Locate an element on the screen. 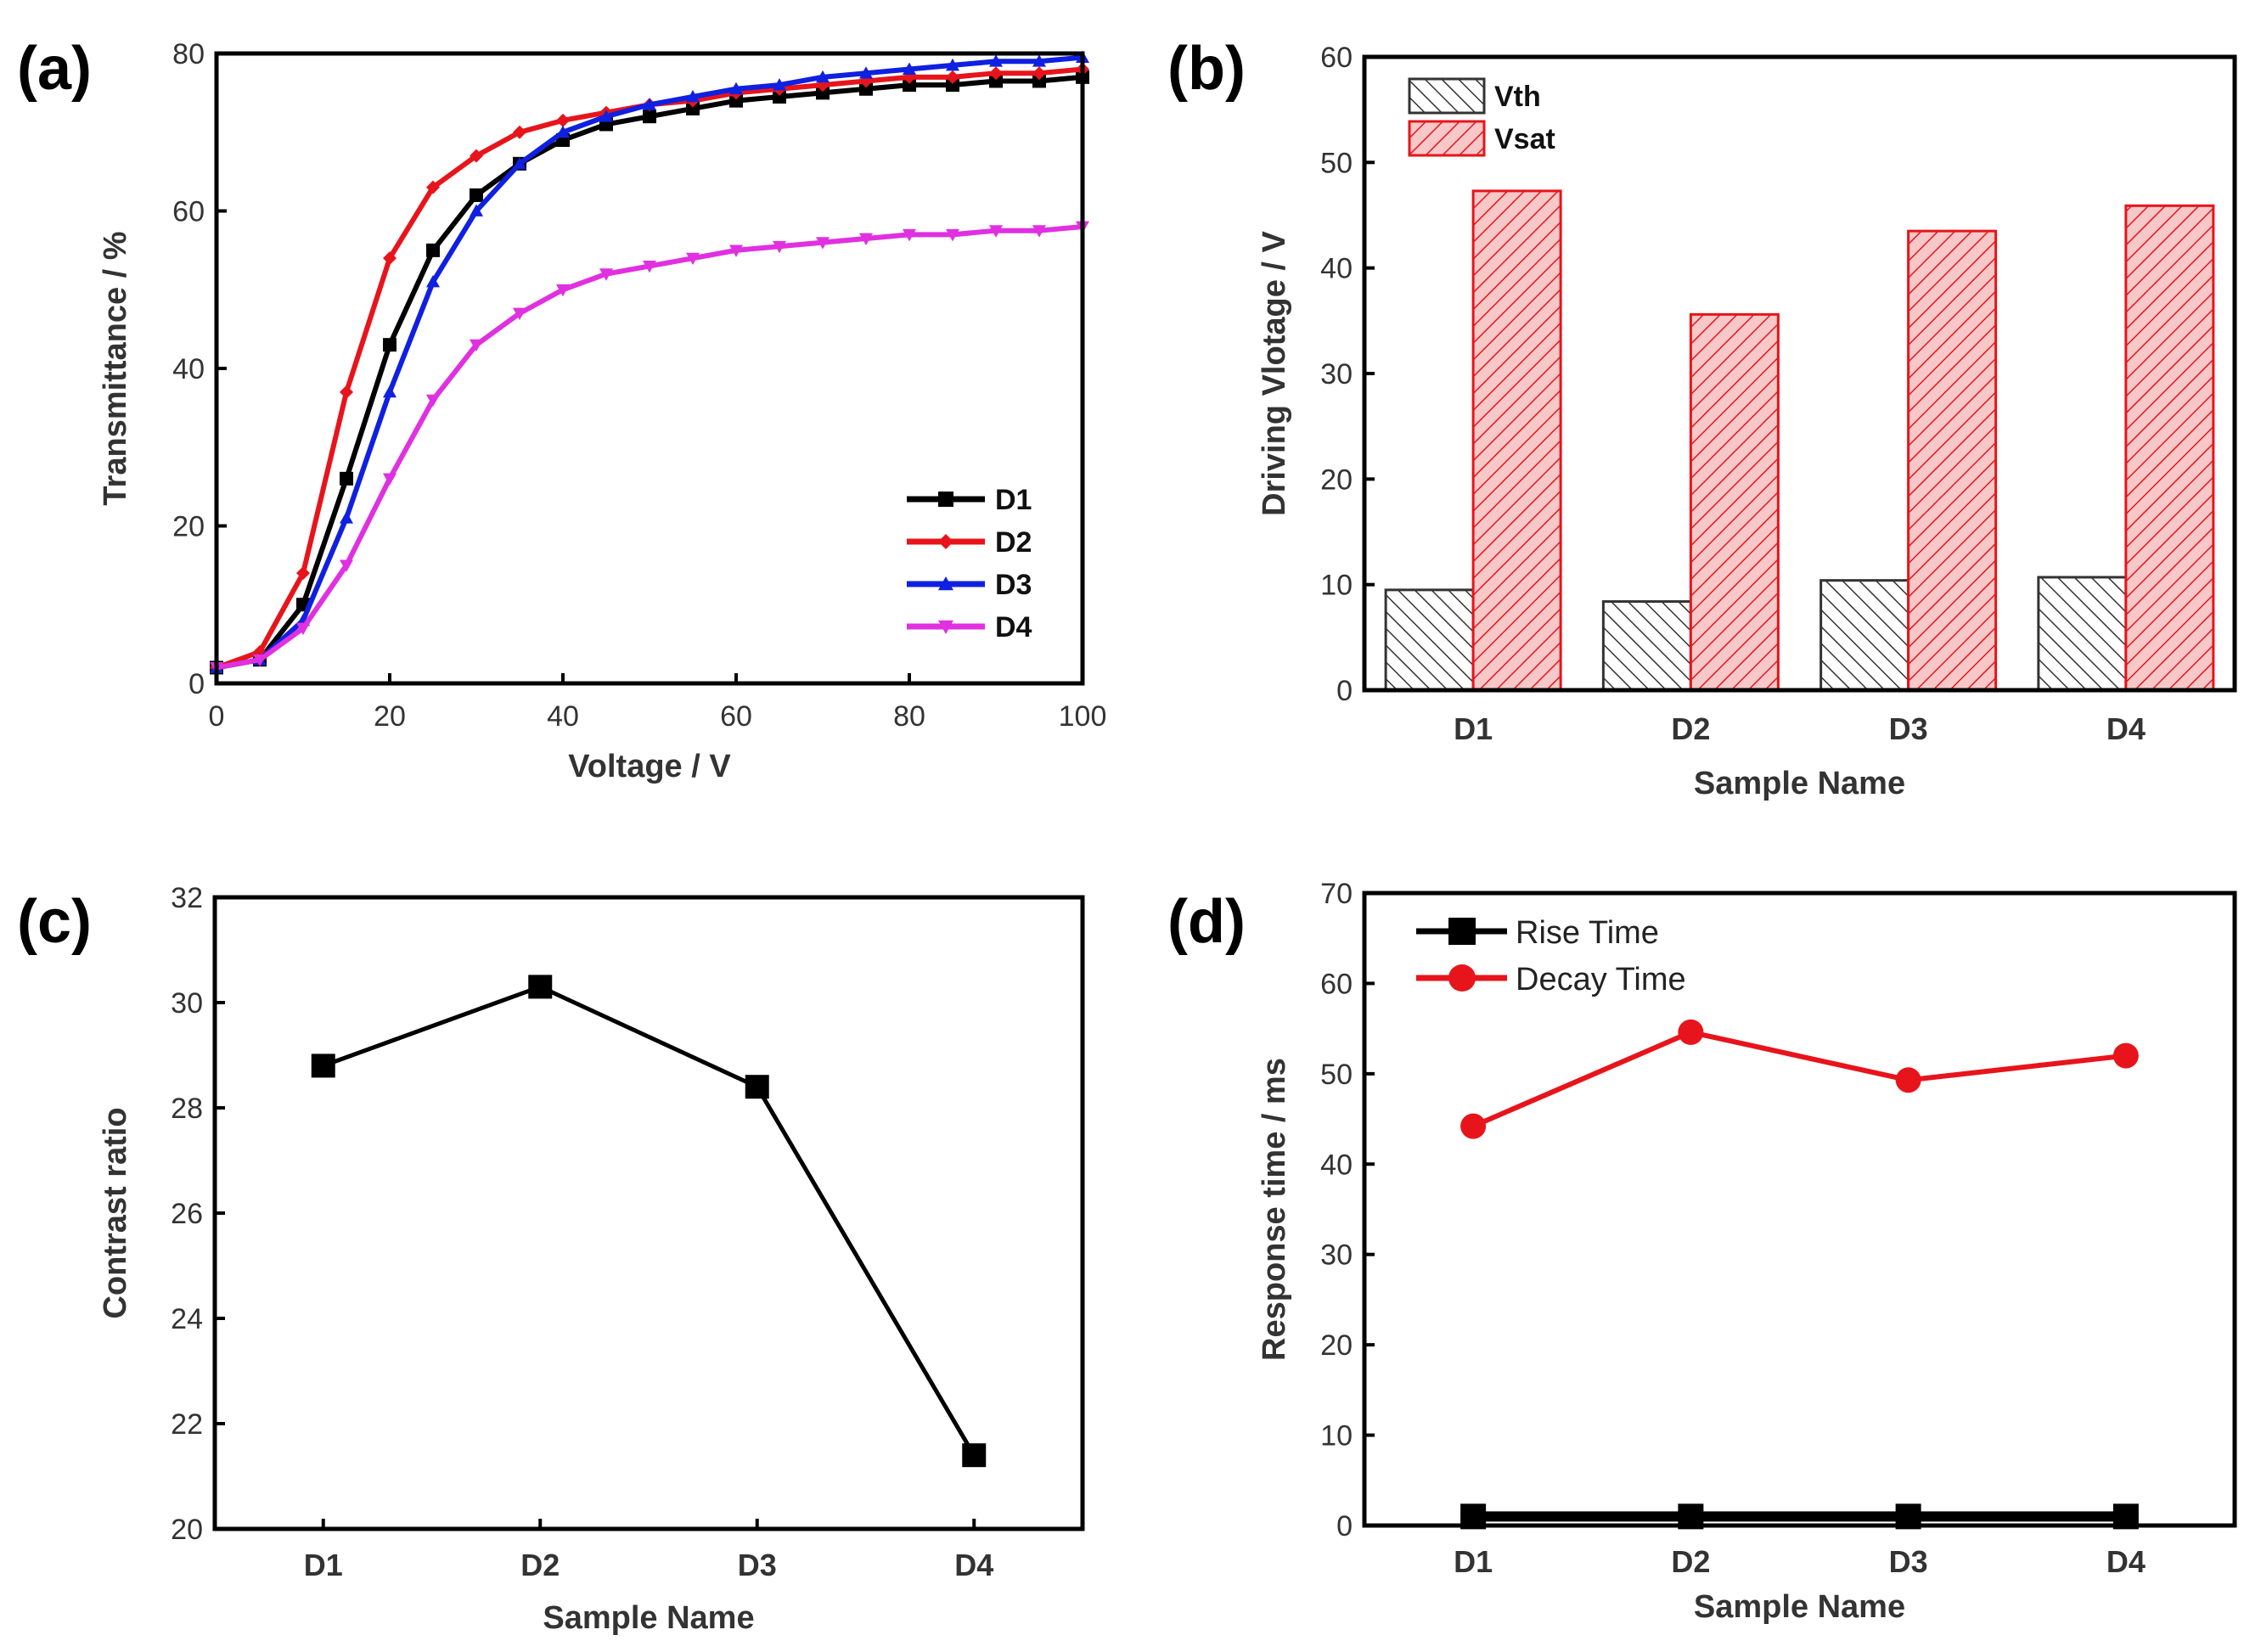 Image resolution: width=2261 pixels, height=1652 pixels. legend-label-Vsat: Vsat is located at coordinates (1524, 139).